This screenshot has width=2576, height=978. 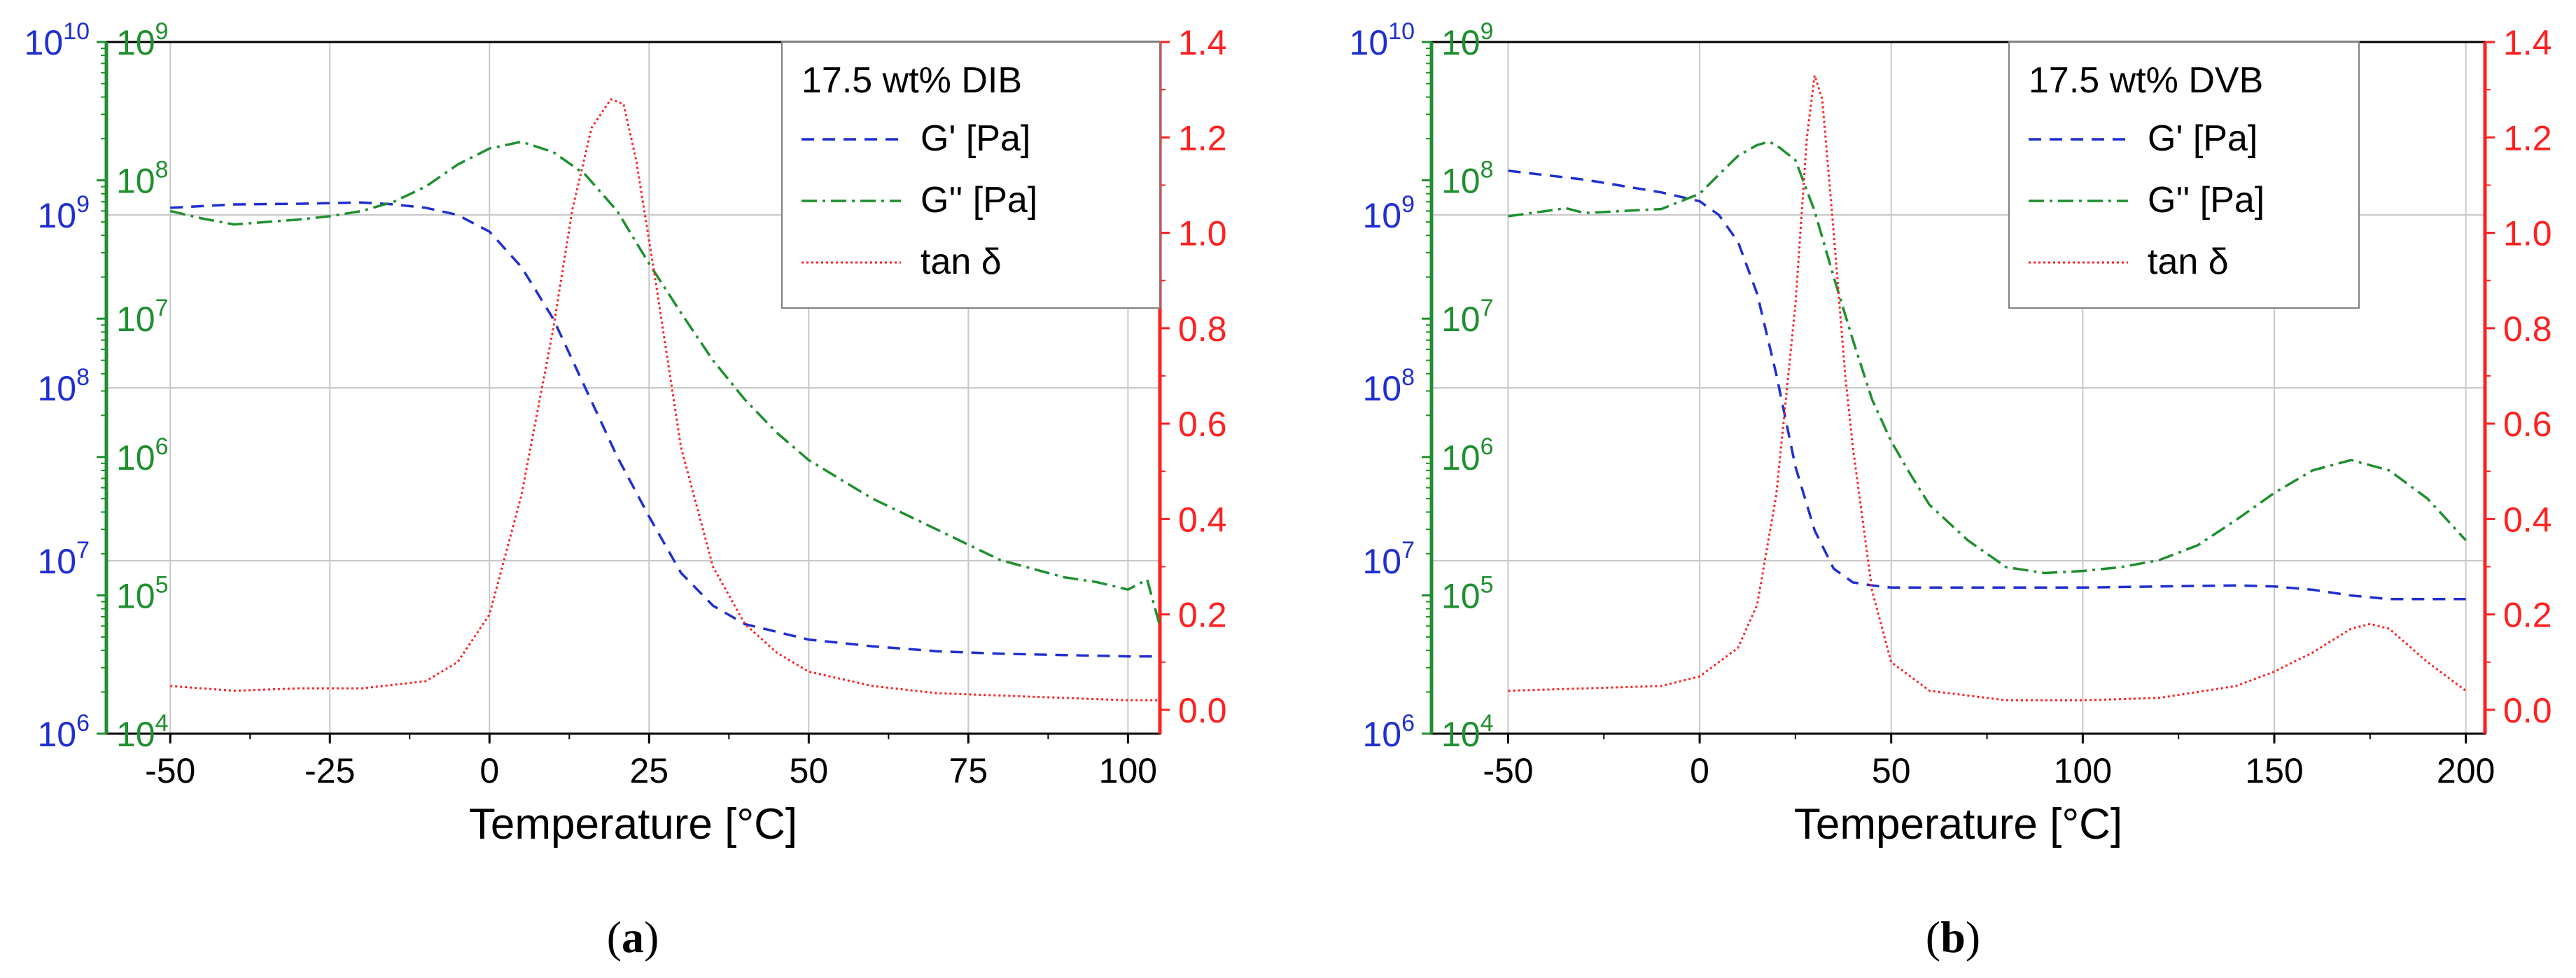 What do you see at coordinates (968, 770) in the screenshot?
I see `x-tick-label: 75` at bounding box center [968, 770].